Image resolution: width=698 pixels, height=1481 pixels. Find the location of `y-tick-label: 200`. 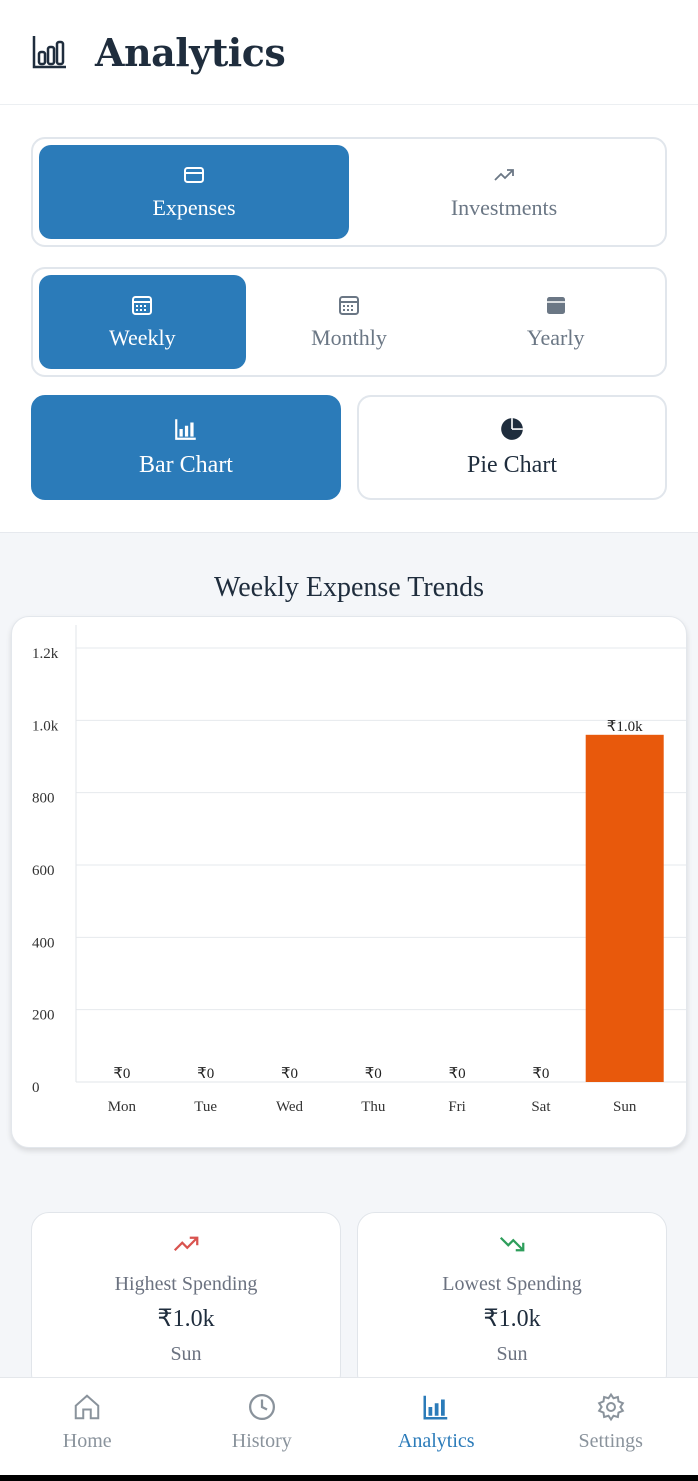

y-tick-label: 200 is located at coordinates (43, 1016).